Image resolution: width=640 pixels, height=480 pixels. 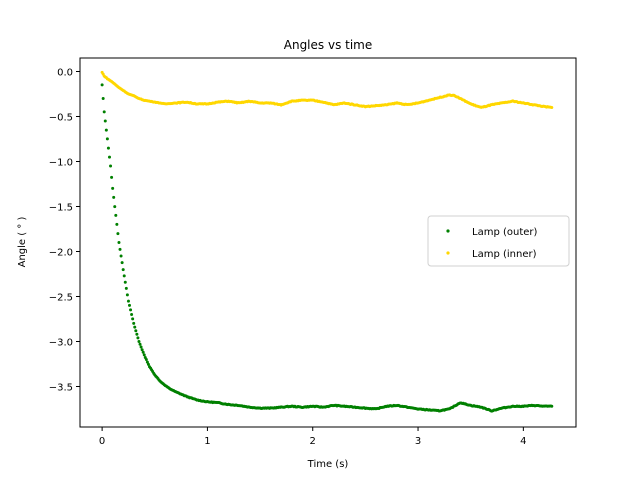 I want to click on y-tick-label: −2.5, so click(x=61, y=298).